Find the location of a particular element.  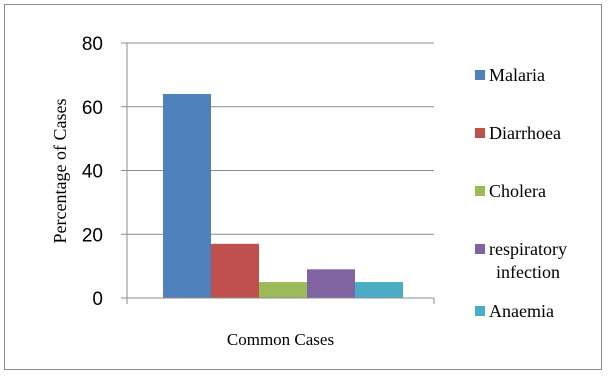

y-tick-label: 60 is located at coordinates (92, 108).